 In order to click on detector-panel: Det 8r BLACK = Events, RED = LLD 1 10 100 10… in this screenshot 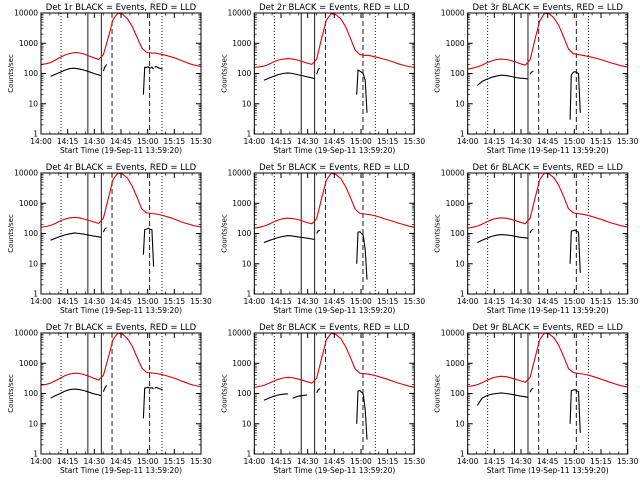, I will do `click(322, 399)`.